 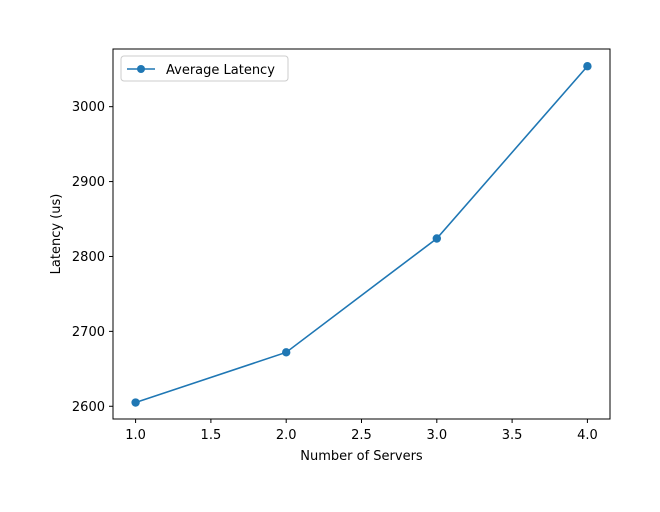 I want to click on x-tick-label: 3.5, so click(x=512, y=435).